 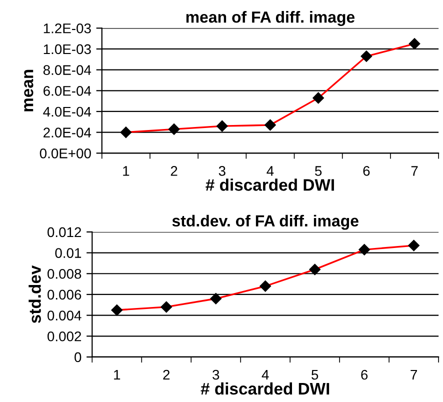 I want to click on y-tick-label: 0, so click(x=78, y=357).